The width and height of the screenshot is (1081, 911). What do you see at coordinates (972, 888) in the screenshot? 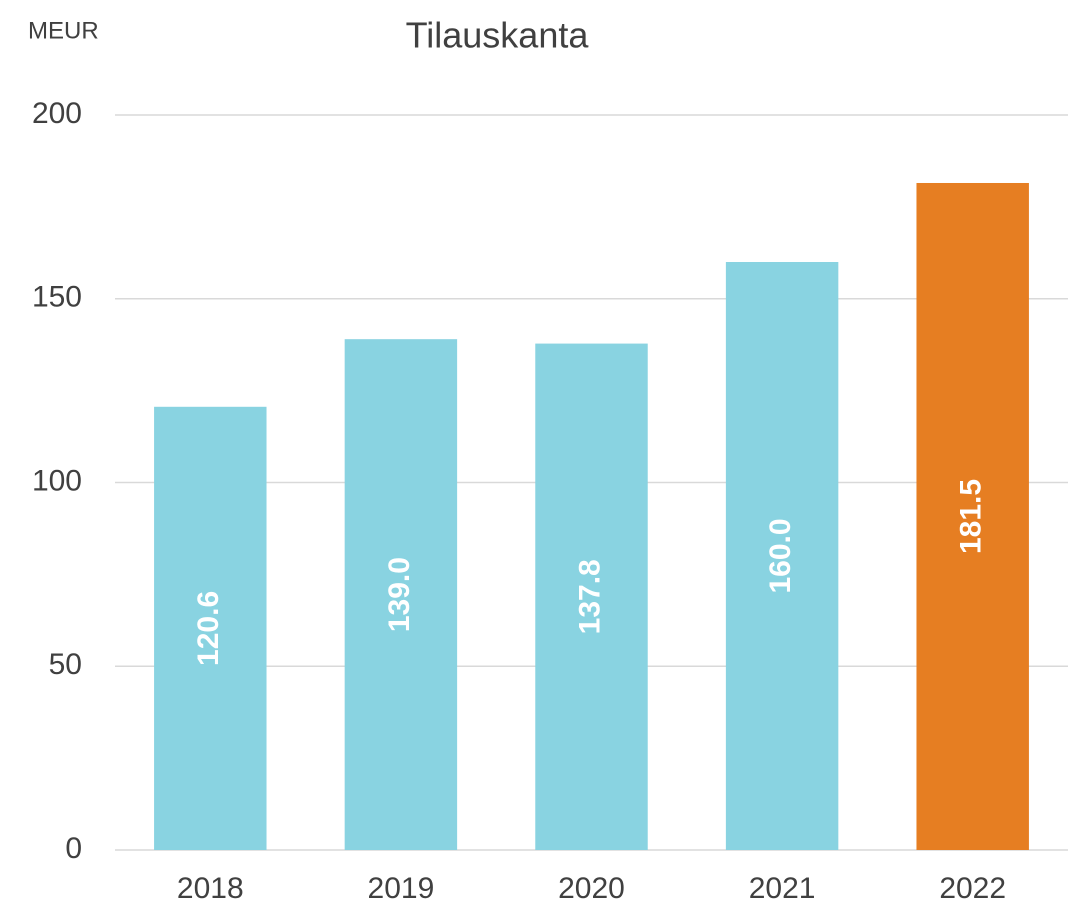
I see `x-tick-label: 2022` at bounding box center [972, 888].